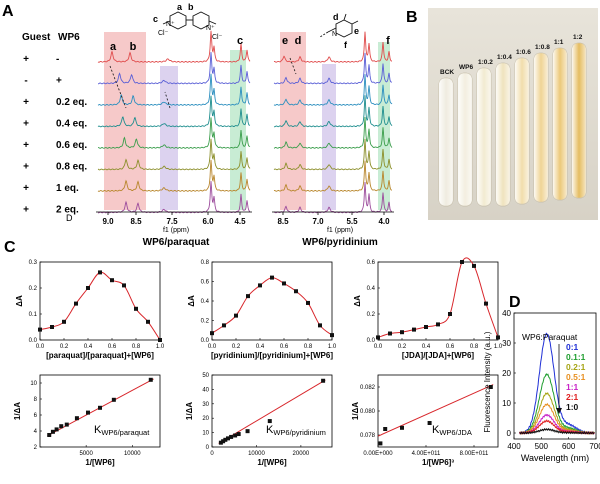 Image resolution: width=600 pixels, height=484 pixels. Describe the element at coordinates (466, 67) in the screenshot. I see `tube-label: WP6` at that location.